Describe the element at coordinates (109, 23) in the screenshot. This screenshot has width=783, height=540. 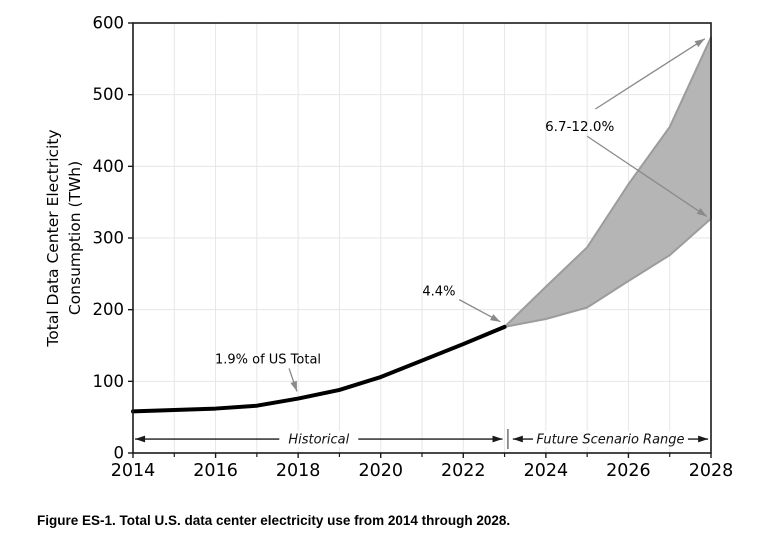
I see `y-tick-label: 600` at that location.